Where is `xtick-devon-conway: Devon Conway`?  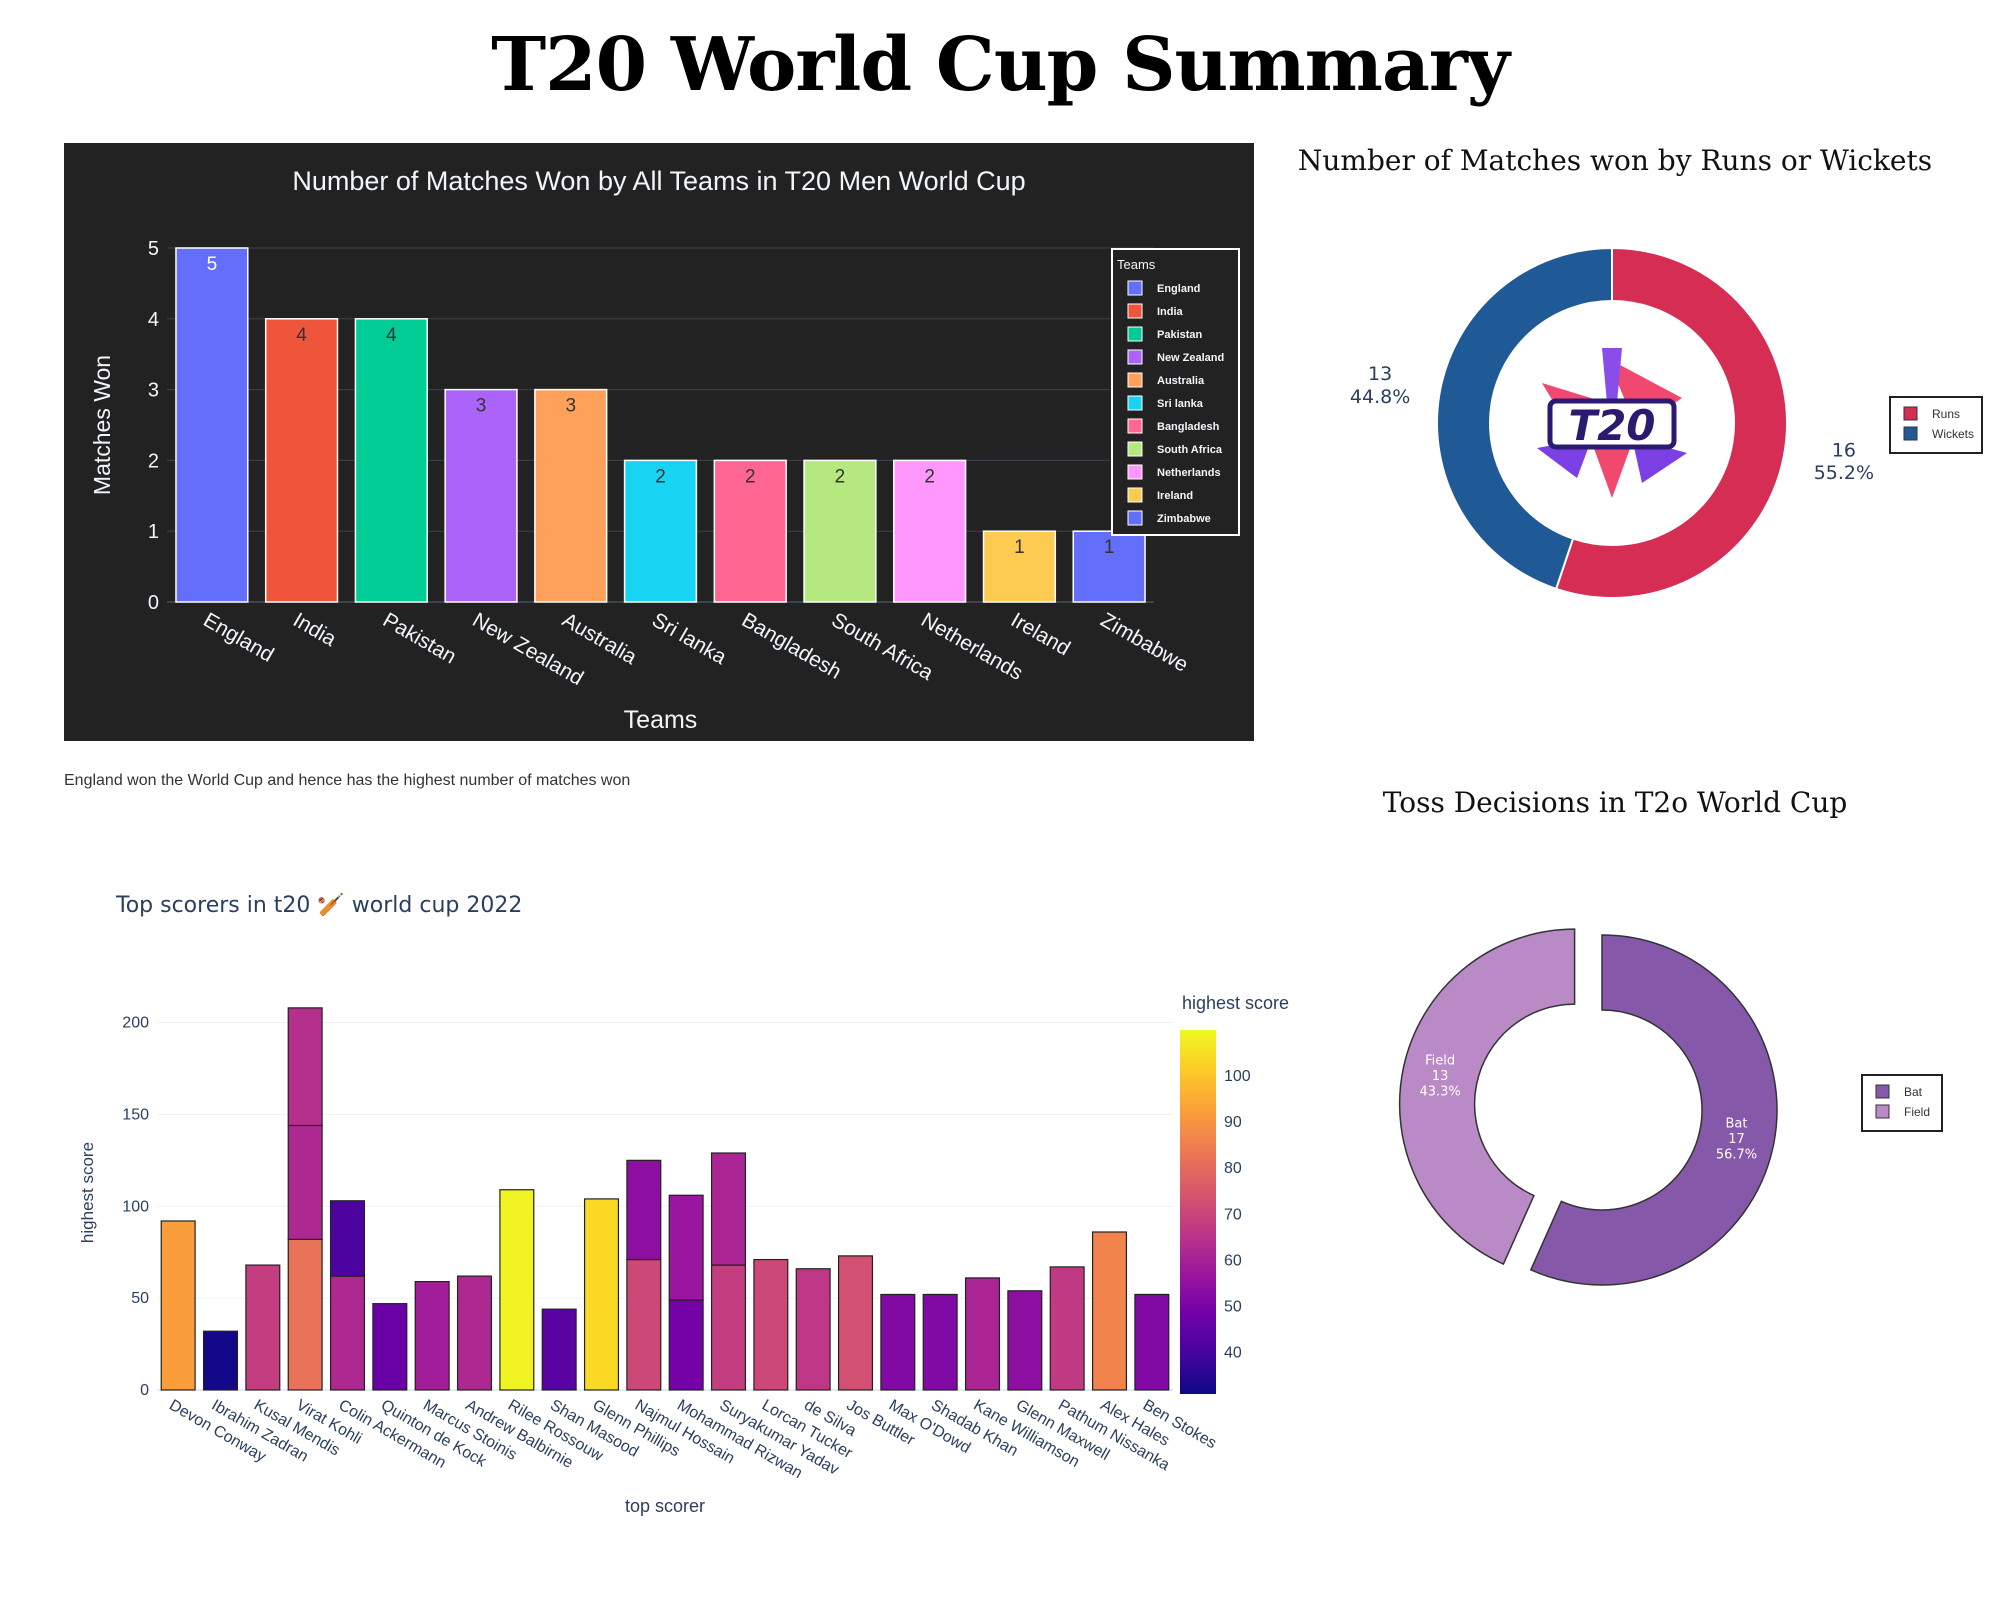 xtick-devon-conway: Devon Conway is located at coordinates (217, 1431).